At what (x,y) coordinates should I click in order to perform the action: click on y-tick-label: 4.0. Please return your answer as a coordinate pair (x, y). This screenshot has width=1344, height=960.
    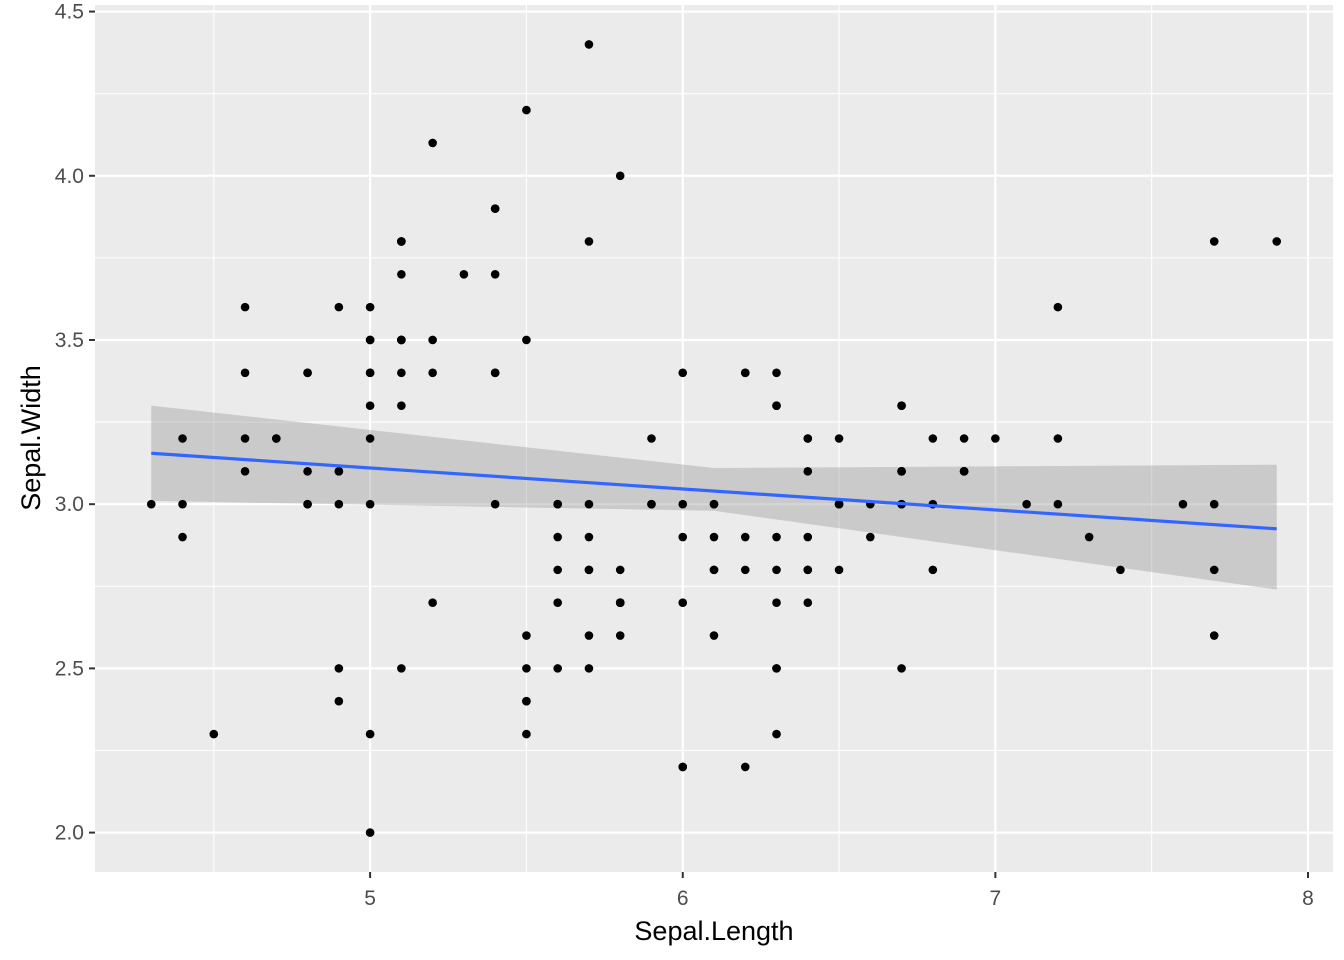
    Looking at the image, I should click on (69, 176).